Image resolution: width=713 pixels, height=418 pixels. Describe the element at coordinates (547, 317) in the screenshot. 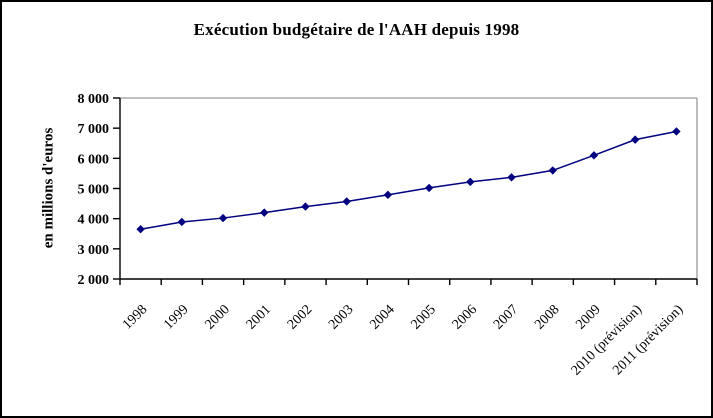

I see `x-tick-label: 2008` at that location.